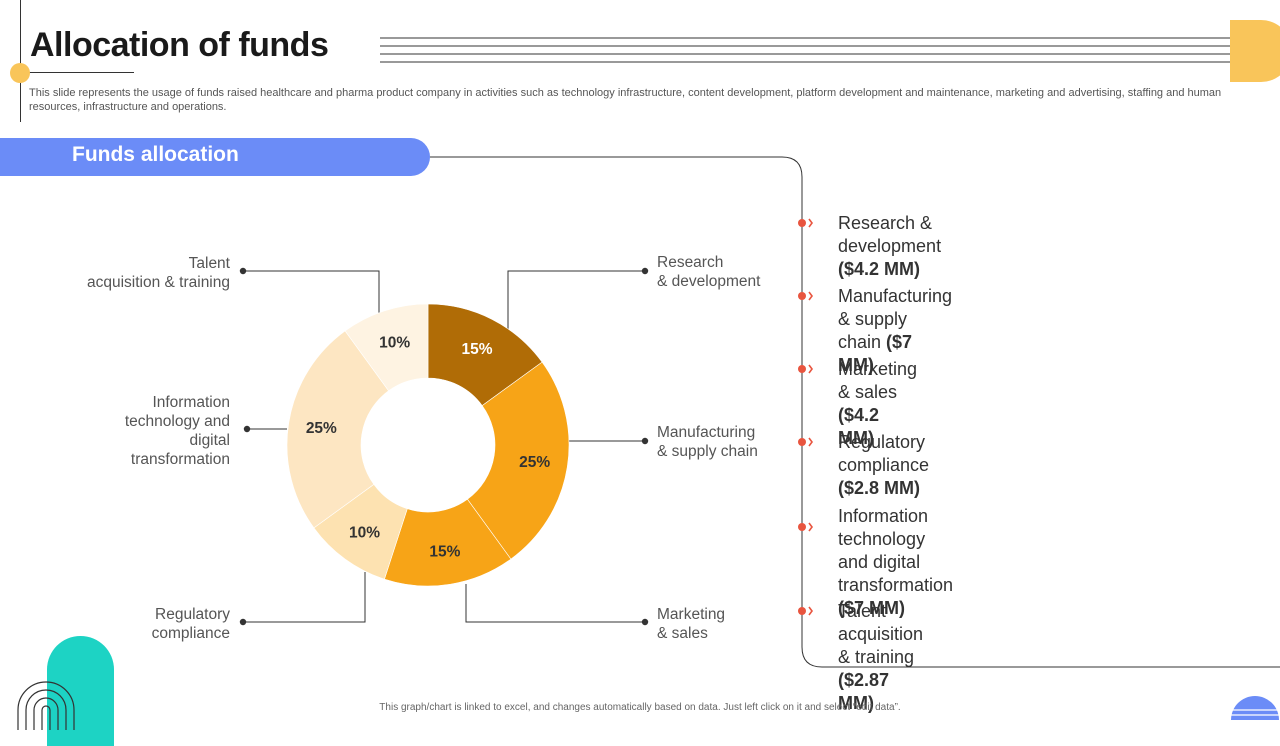 The height and width of the screenshot is (746, 1280). I want to click on concentric-arcs-decoration, so click(46, 705).